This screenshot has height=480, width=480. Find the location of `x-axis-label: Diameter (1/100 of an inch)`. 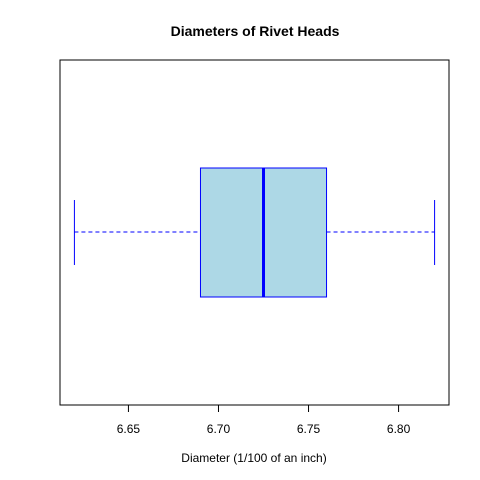

x-axis-label: Diameter (1/100 of an inch) is located at coordinates (253, 458).